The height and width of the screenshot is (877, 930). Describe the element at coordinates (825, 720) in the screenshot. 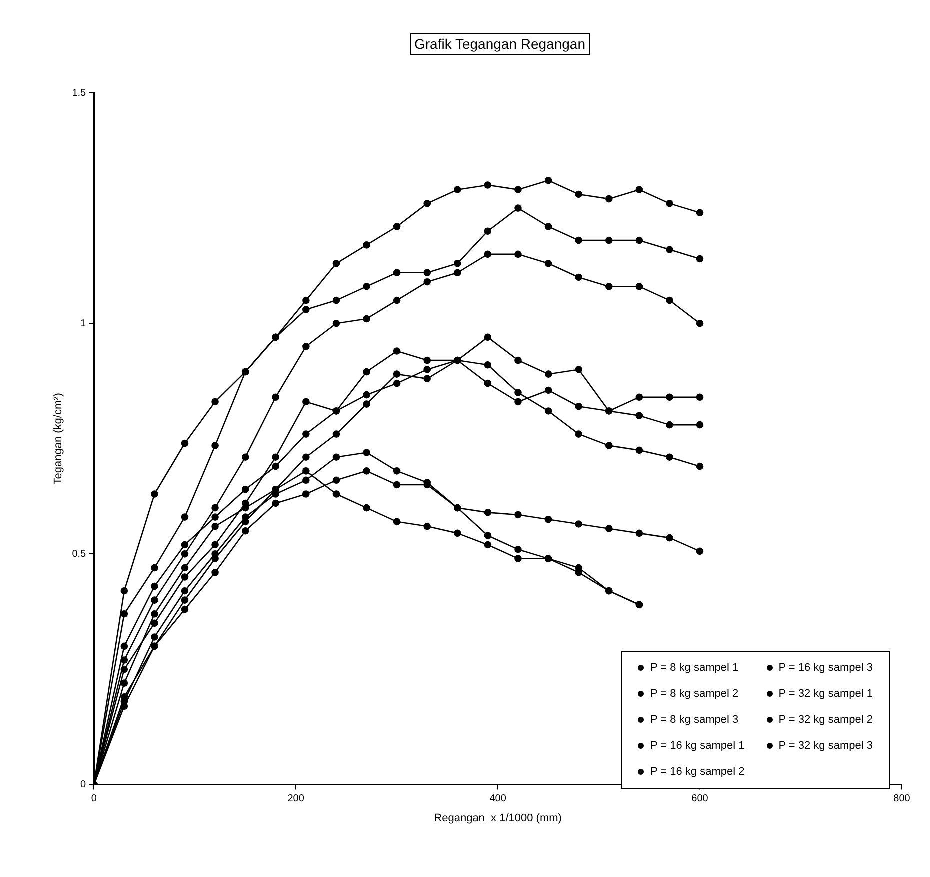

I see `legend-label: P = 32 kg sampel 2` at that location.